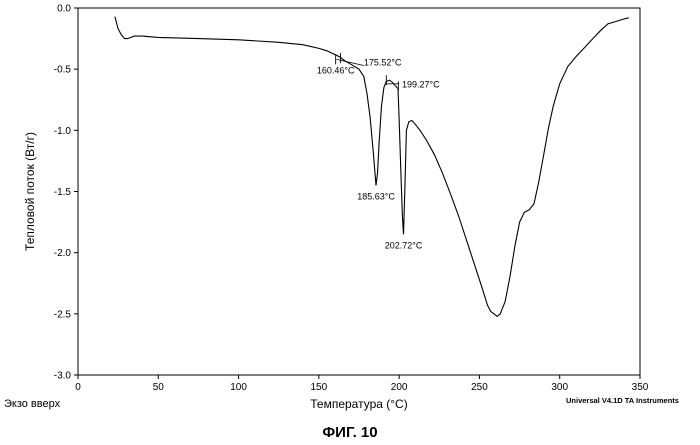  I want to click on figure-caption: ФИГ. 10, so click(350, 432).